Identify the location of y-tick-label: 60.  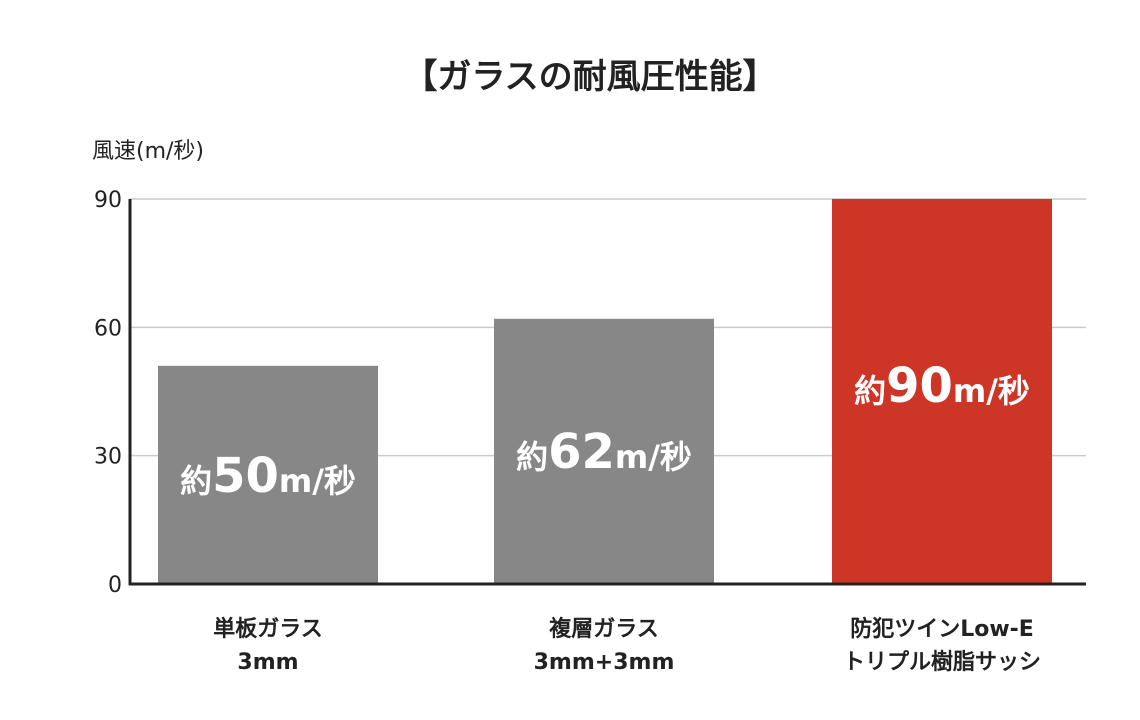
(108, 328).